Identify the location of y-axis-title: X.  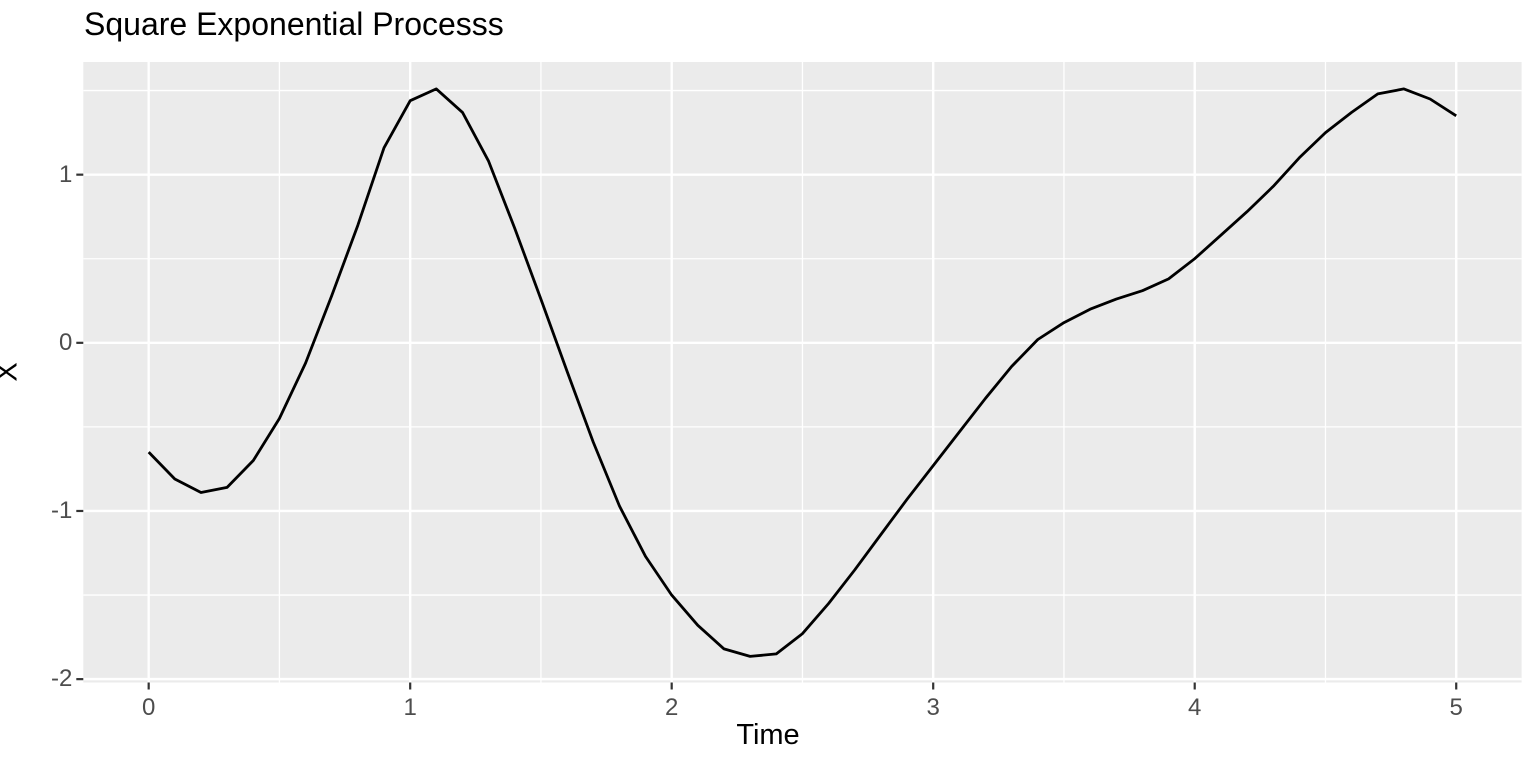
(12, 371).